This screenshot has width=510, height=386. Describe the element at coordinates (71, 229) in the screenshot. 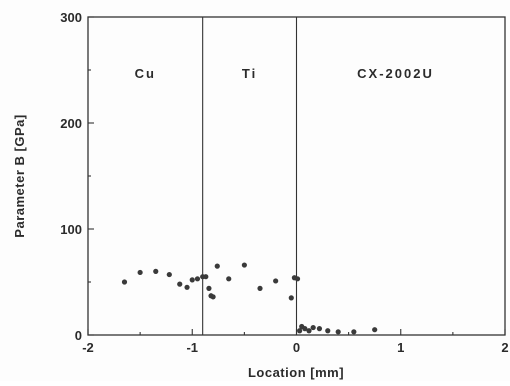

I see `y-tick-label: 100` at that location.